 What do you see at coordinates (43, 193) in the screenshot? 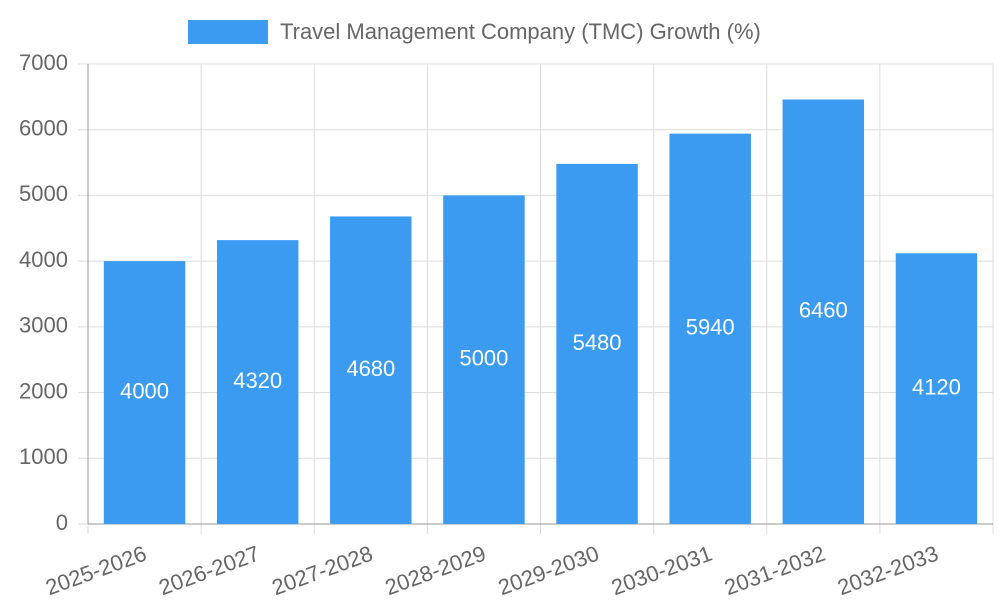
I see `y-tick-label: 5000` at bounding box center [43, 193].